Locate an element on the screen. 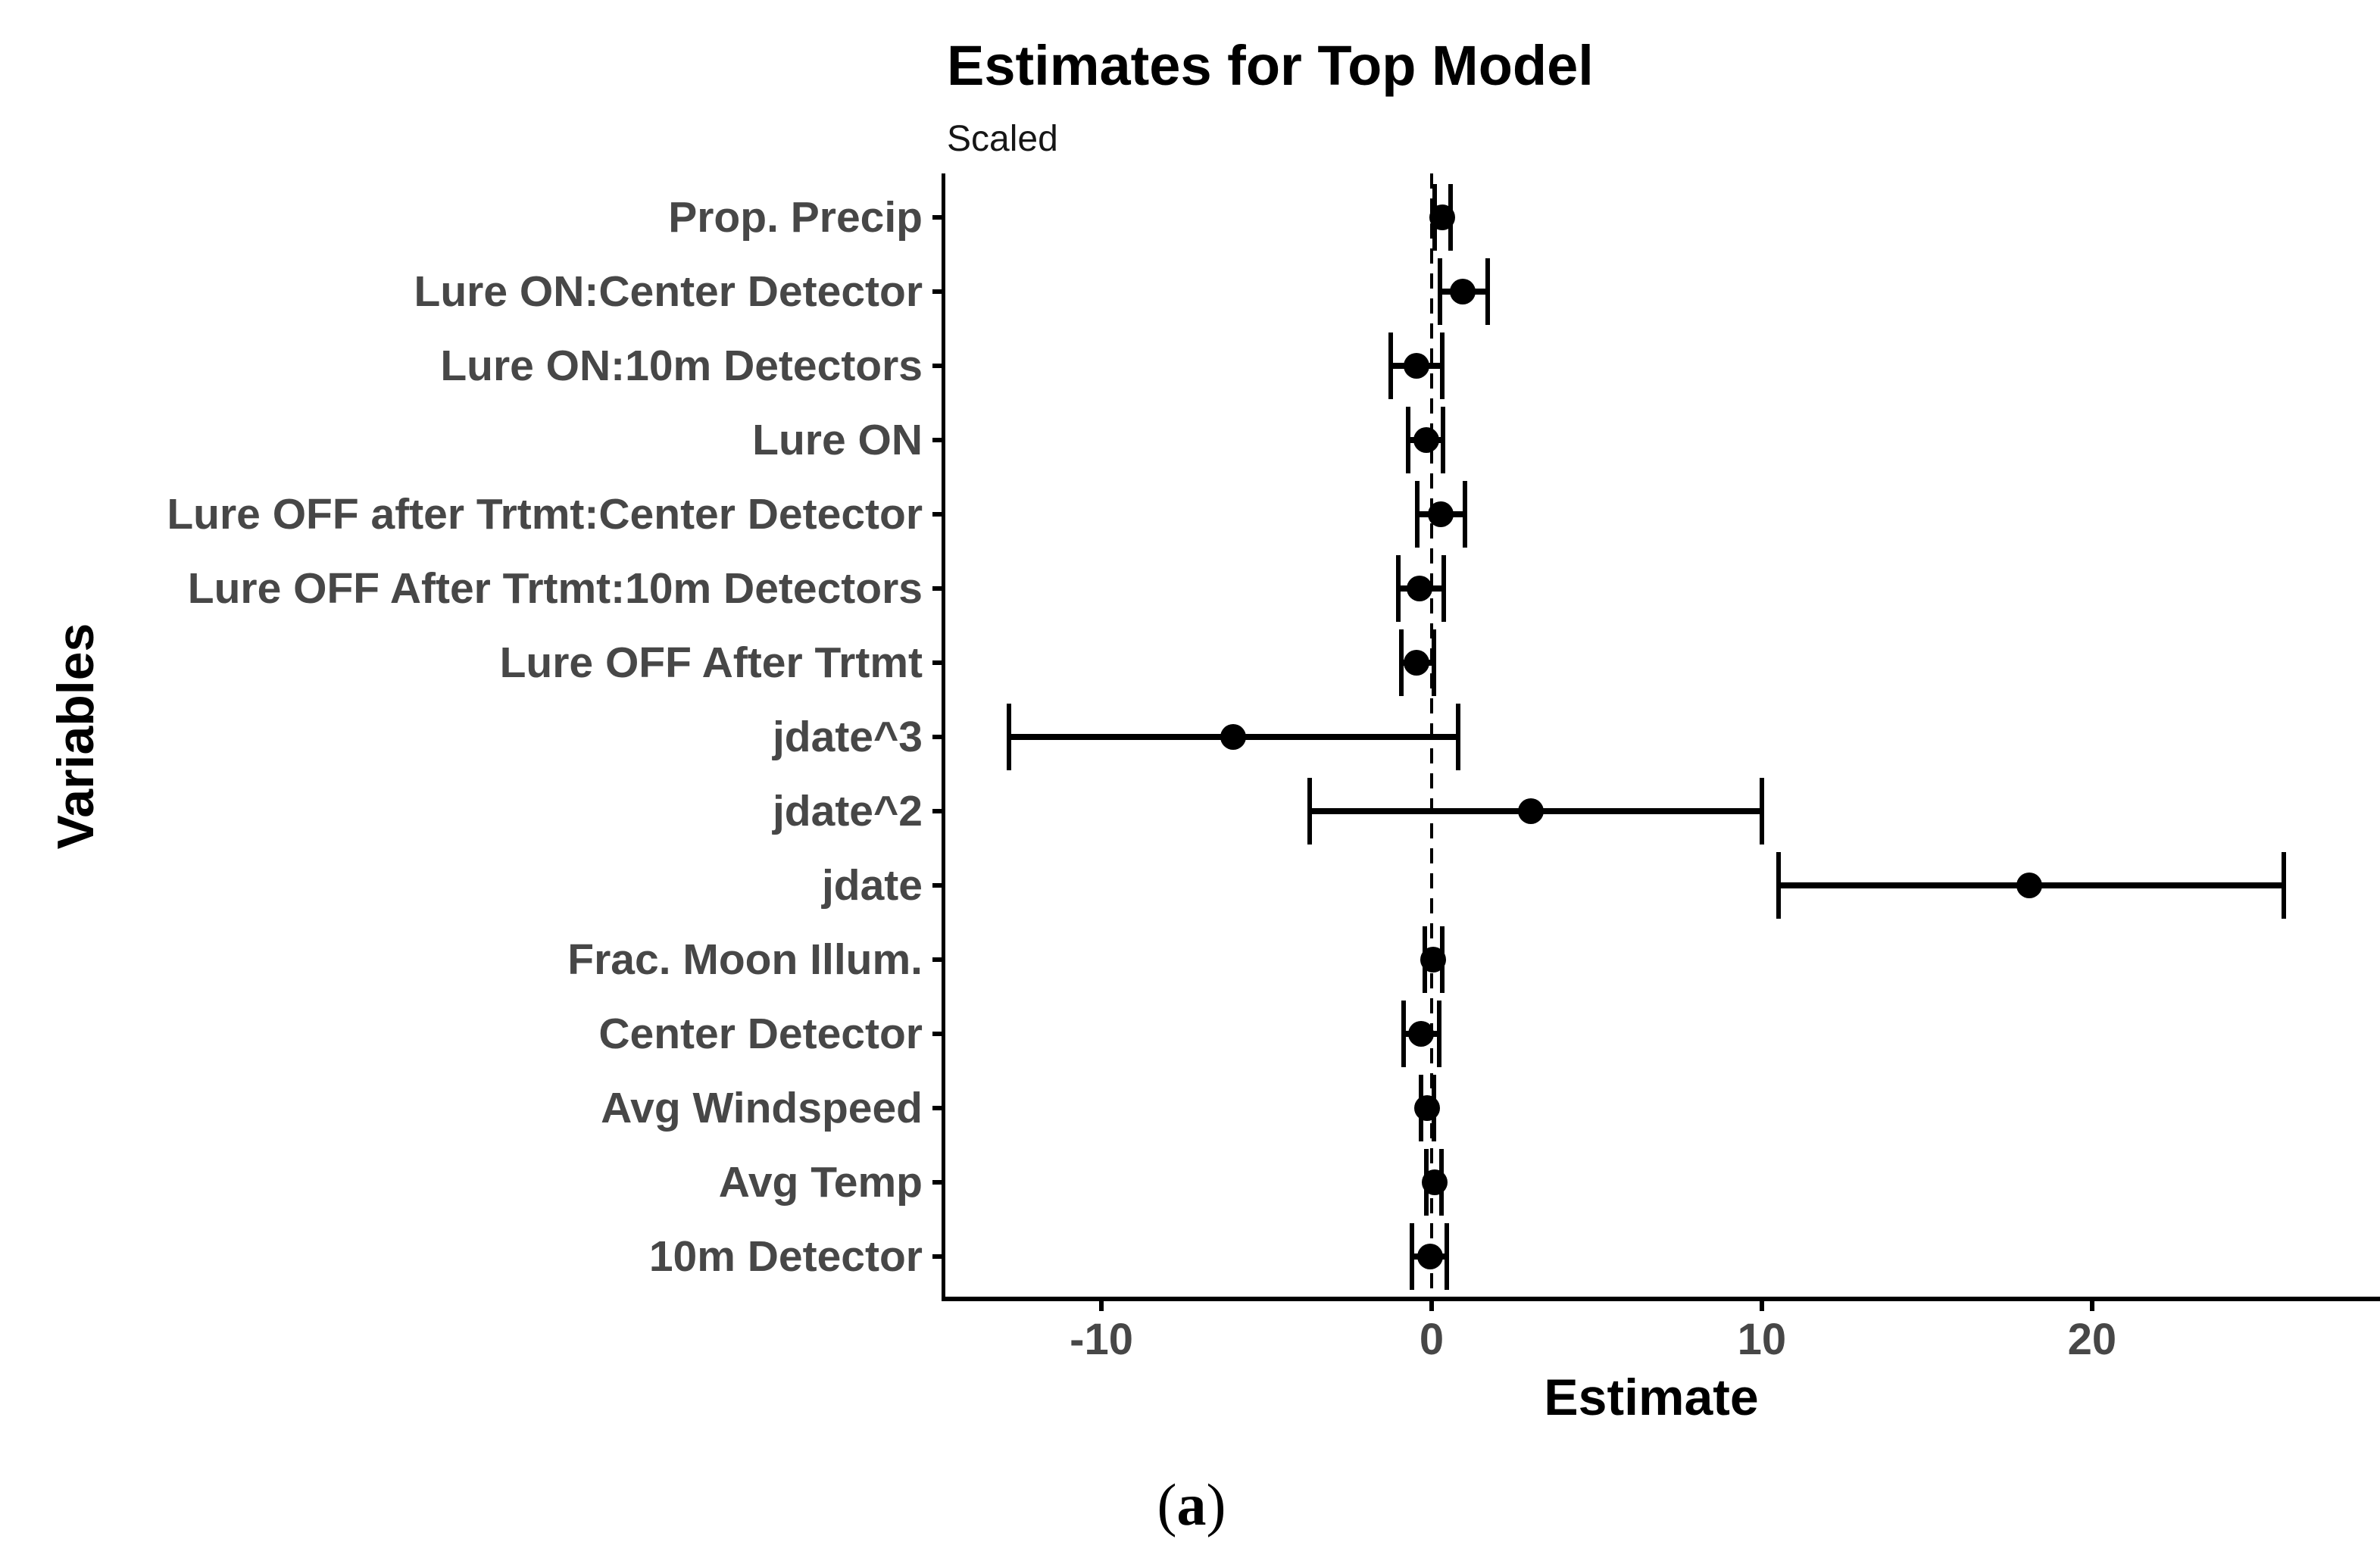 The image size is (2380, 1561). y-axis-label: Frac. Moon Illum. is located at coordinates (745, 959).